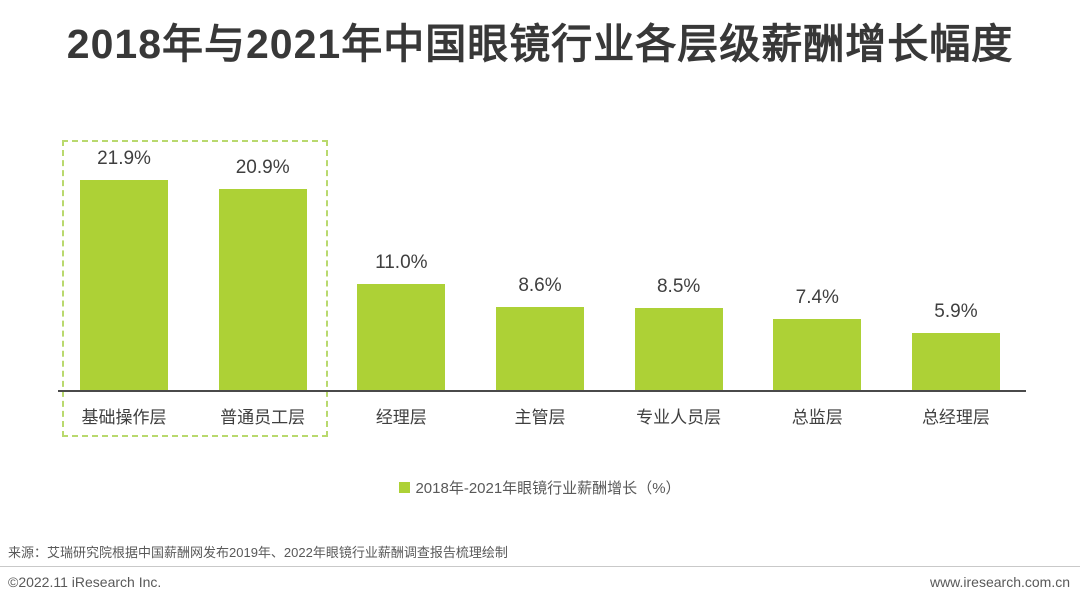  Describe the element at coordinates (401, 262) in the screenshot. I see `bar-value-label: 11.0%` at that location.